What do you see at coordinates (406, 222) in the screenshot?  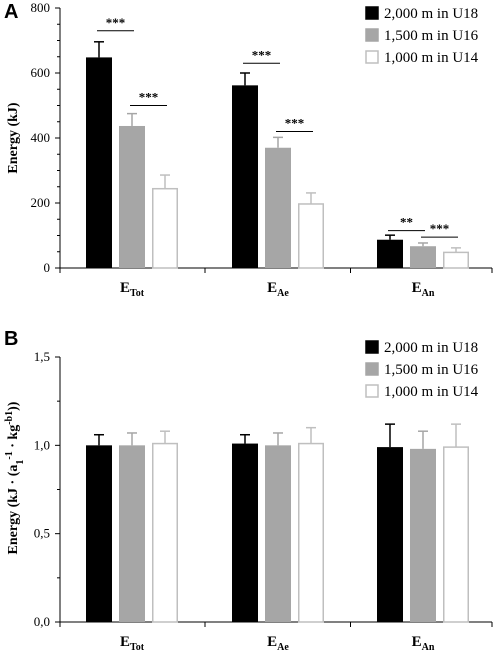 I see `significance-label: **` at bounding box center [406, 222].